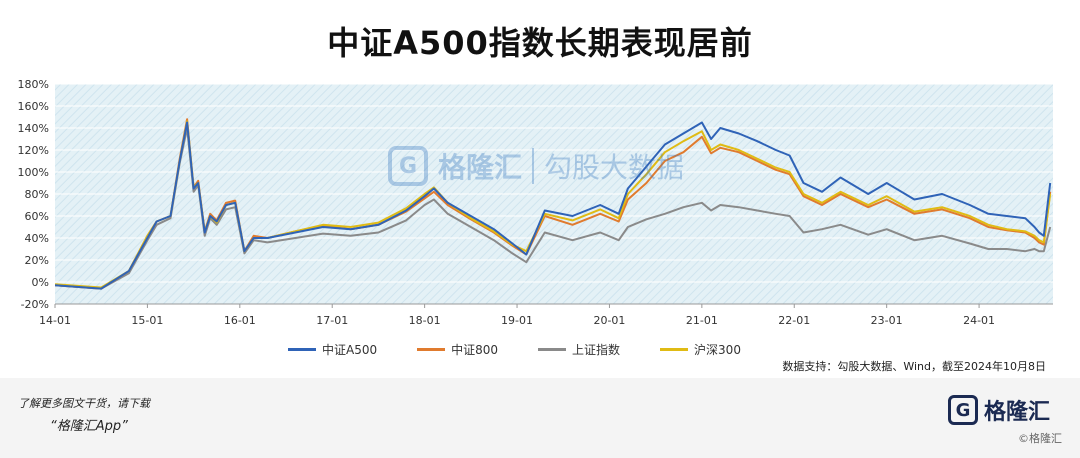  Describe the element at coordinates (596, 350) in the screenshot. I see `legend-label-sse: 上证指数` at that location.